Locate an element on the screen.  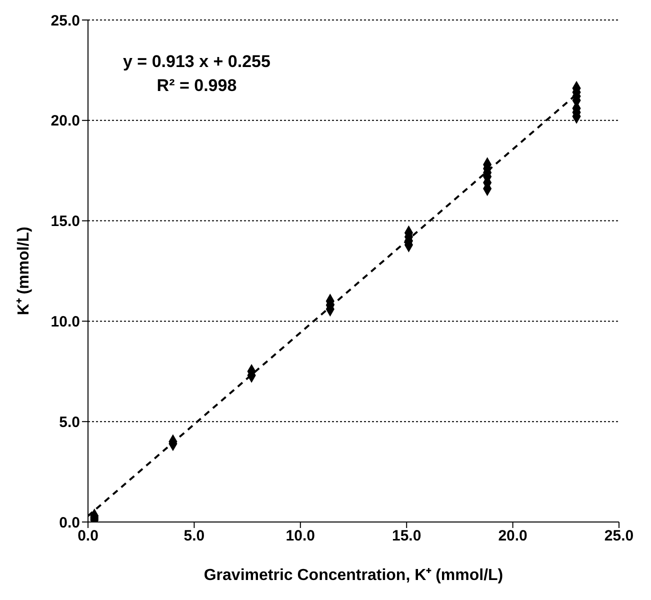
x-tick-label: 0.0 is located at coordinates (88, 536).